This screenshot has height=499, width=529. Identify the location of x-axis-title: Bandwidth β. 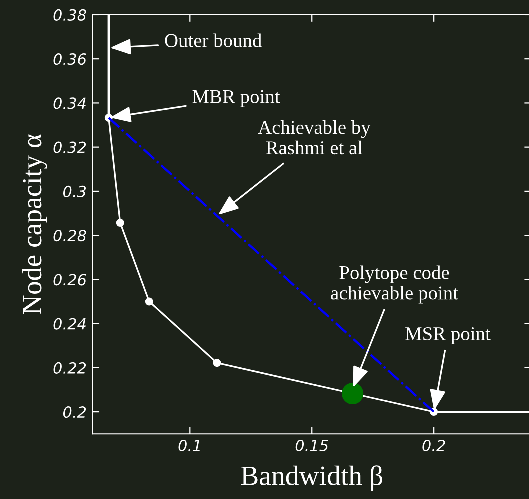
(311, 479).